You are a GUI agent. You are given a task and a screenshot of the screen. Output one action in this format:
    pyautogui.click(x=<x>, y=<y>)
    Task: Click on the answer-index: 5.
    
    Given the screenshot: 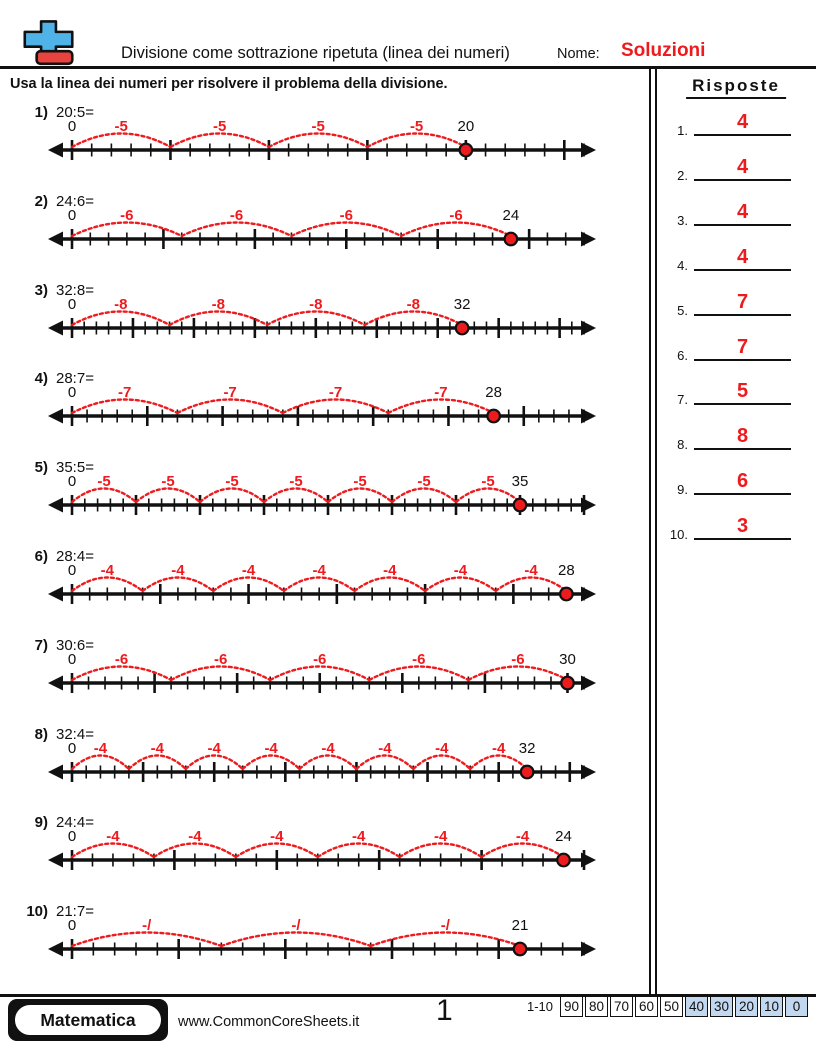 What is the action you would take?
    pyautogui.click(x=682, y=310)
    